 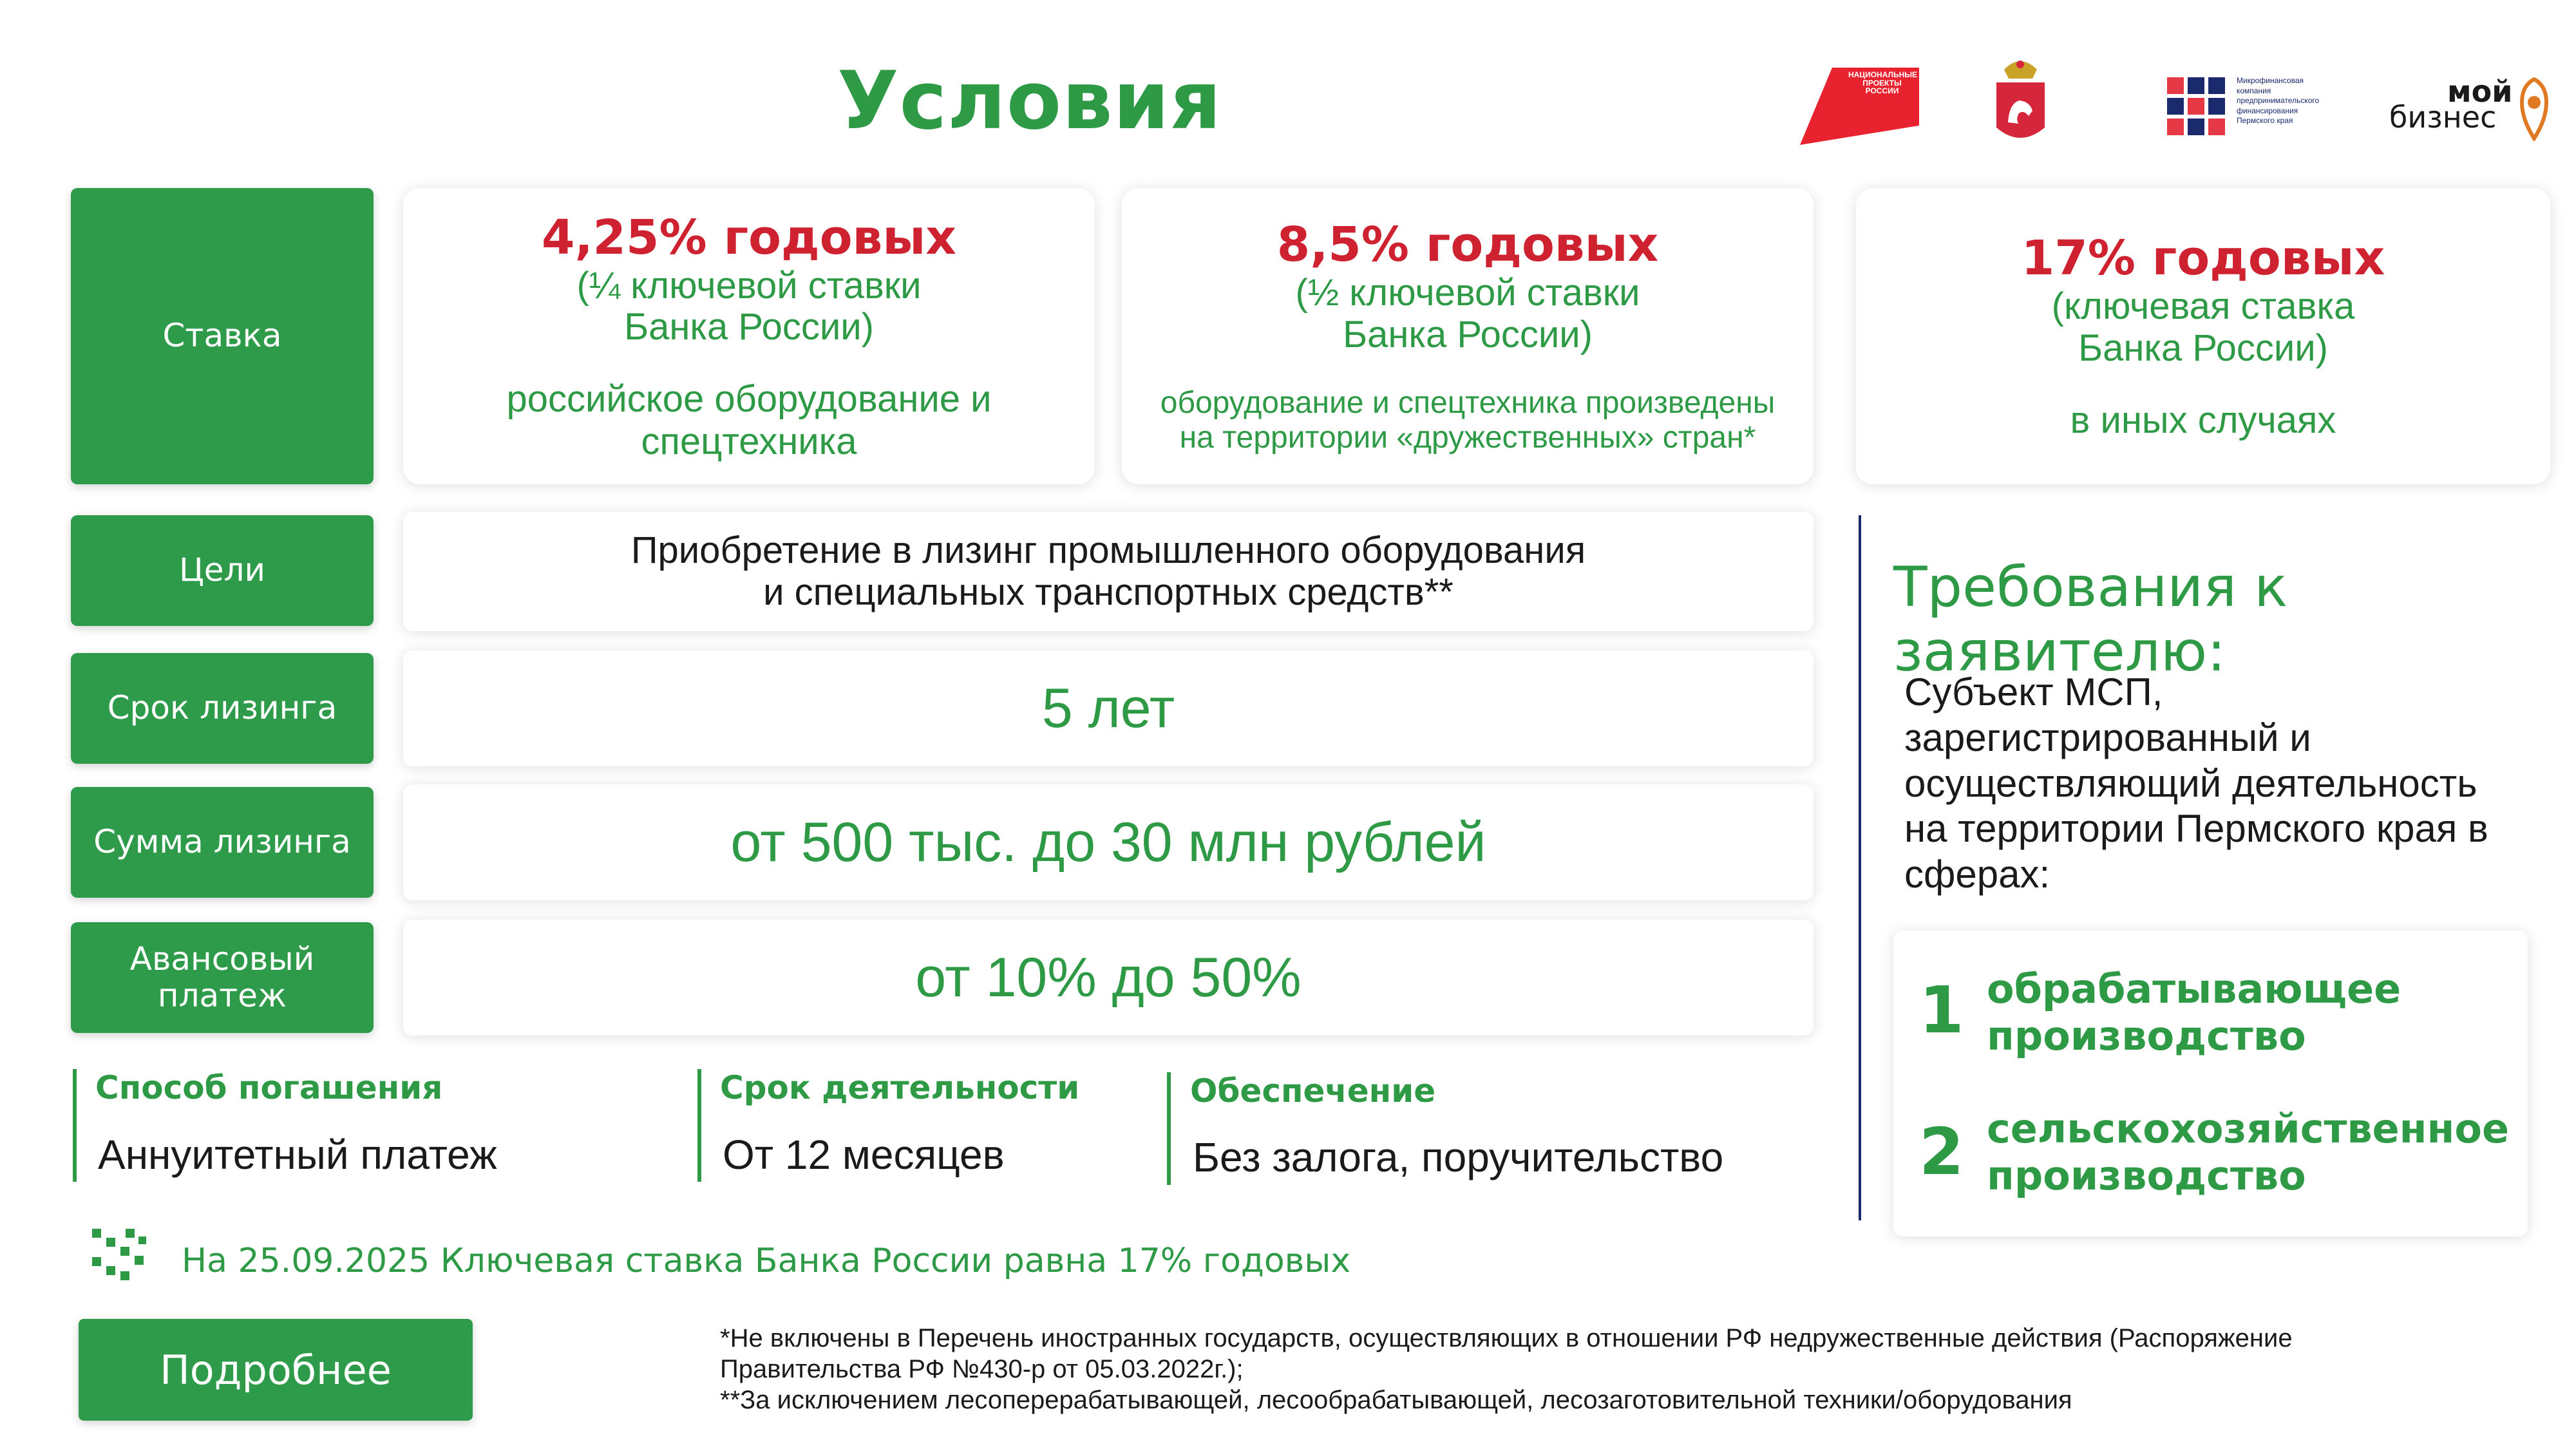 I want to click on label-amount-text: Сумма лизинга, so click(x=222, y=842).